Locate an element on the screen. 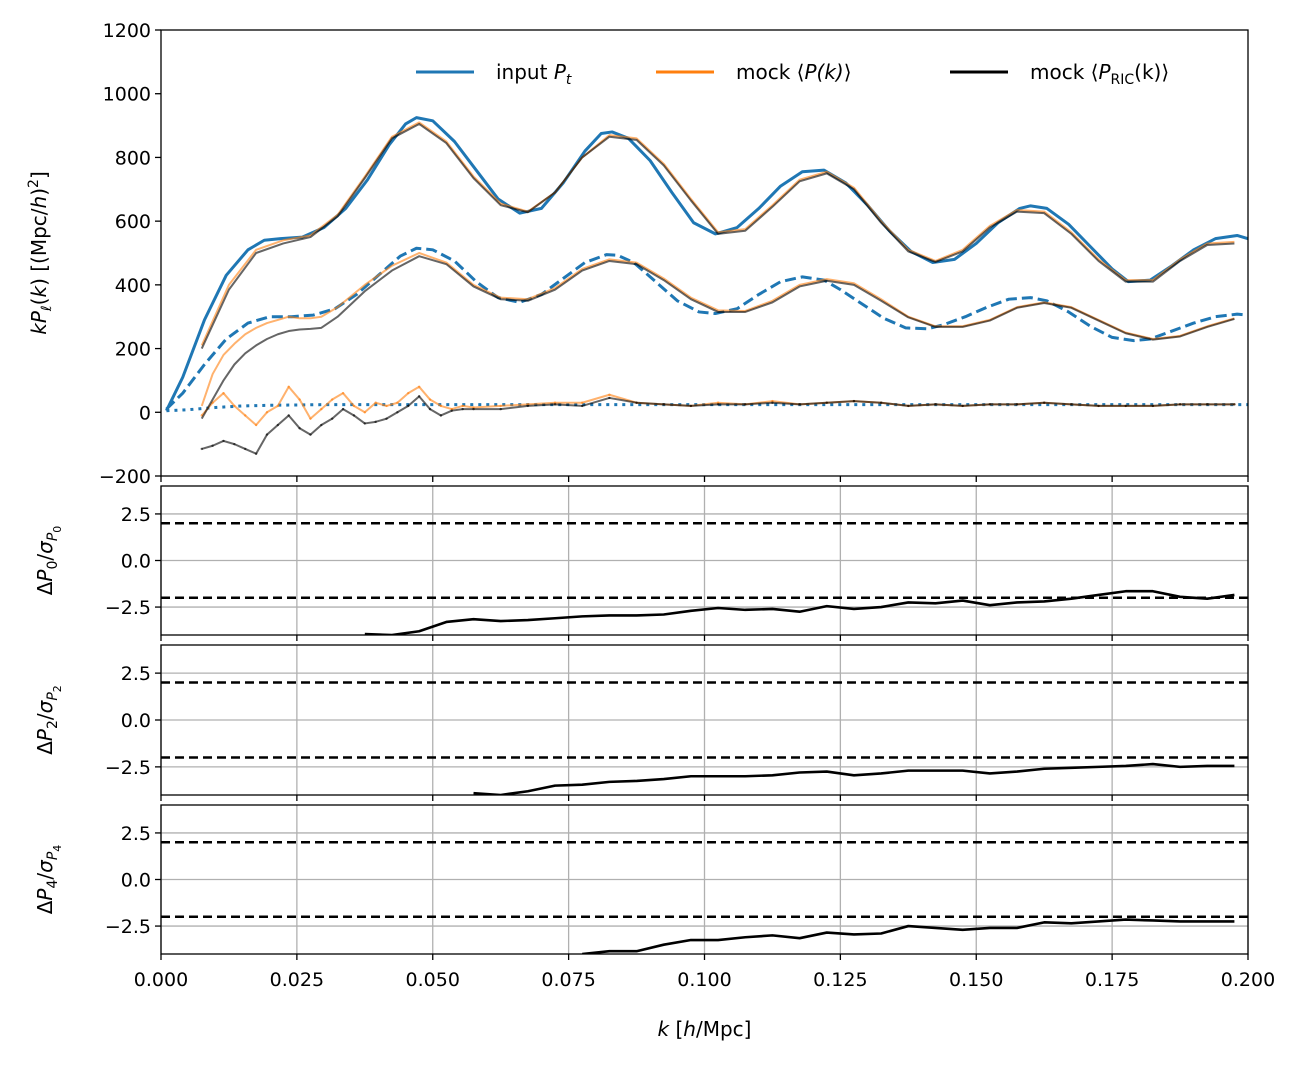 Image resolution: width=1307 pixels, height=1065 pixels. legend-label: mock ⟨PRIC(k)⟩ is located at coordinates (1099, 74).